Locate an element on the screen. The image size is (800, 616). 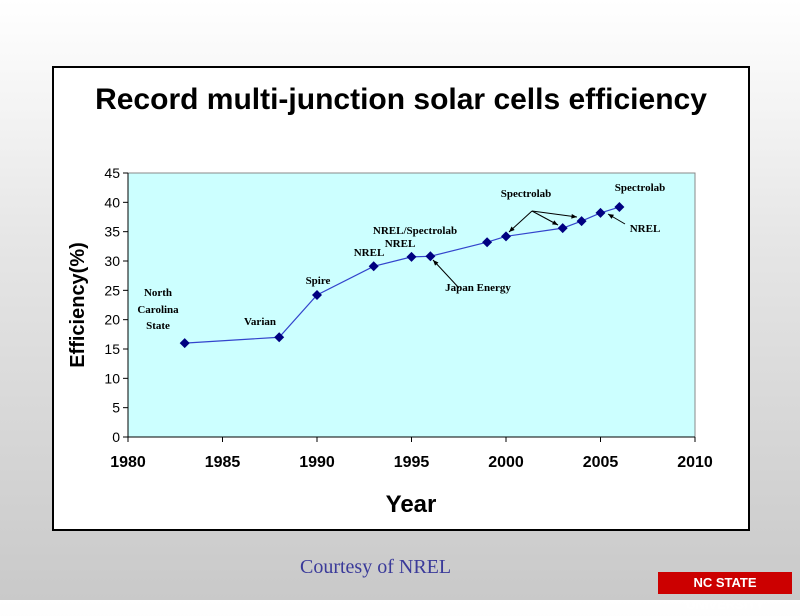
annotation-label: State is located at coordinates (158, 326).